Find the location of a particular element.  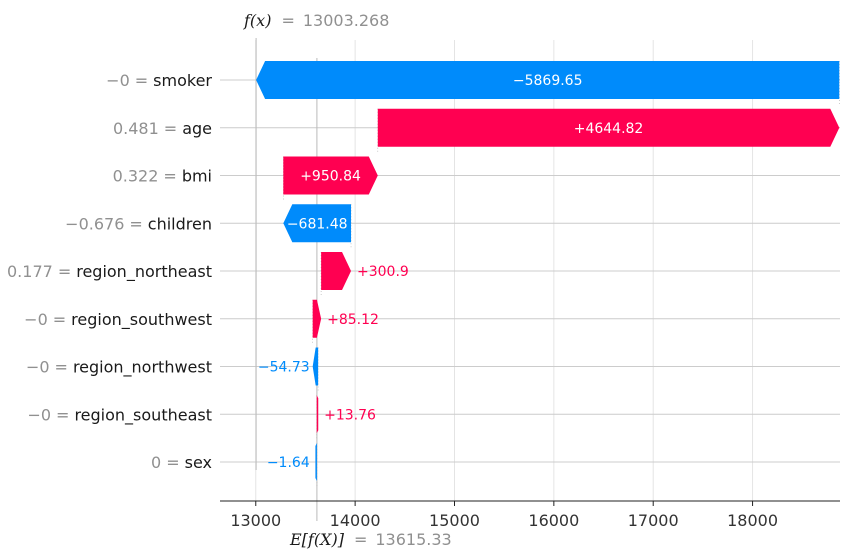

bar-region_southwest is located at coordinates (317, 318).